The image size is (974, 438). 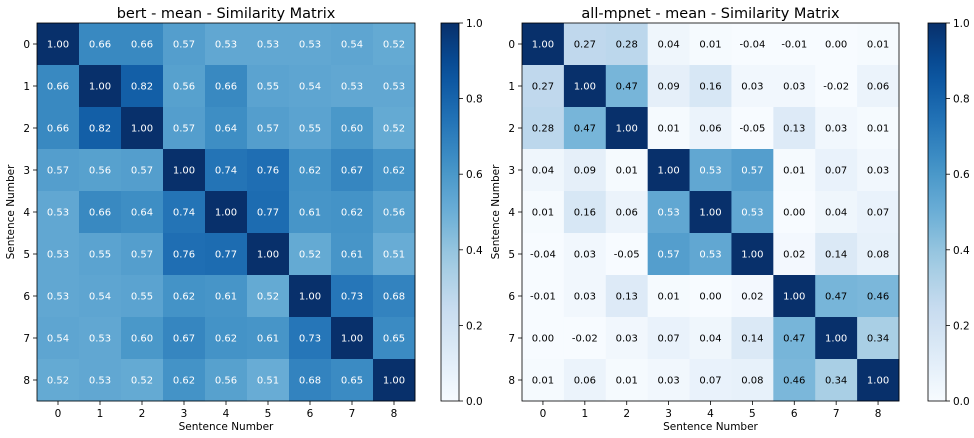 What do you see at coordinates (752, 213) in the screenshot?
I see `cell-value-label: 0.53` at bounding box center [752, 213].